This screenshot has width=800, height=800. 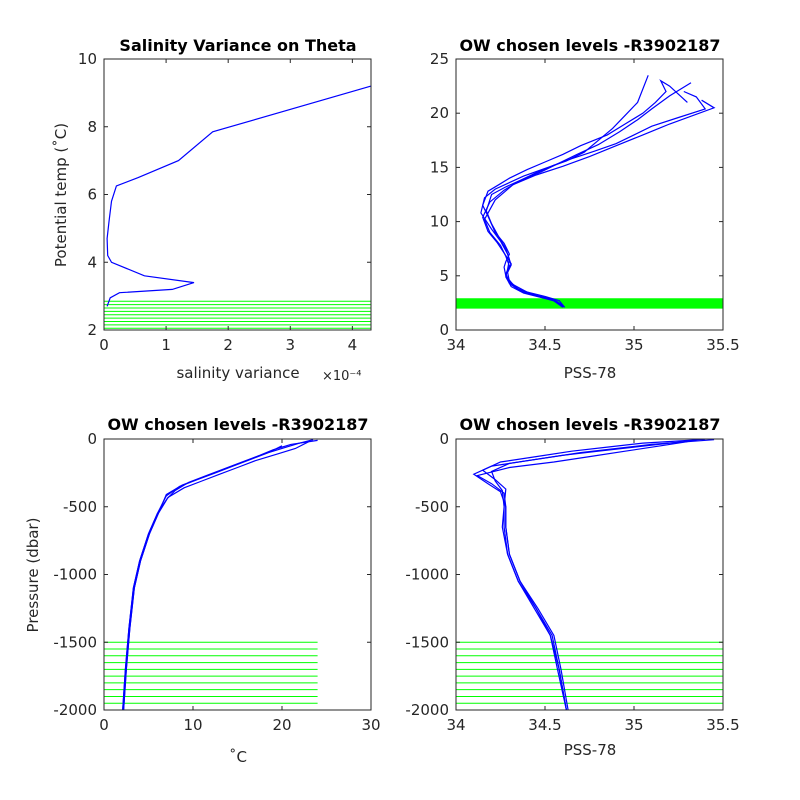 I want to click on x-tick-label: 10, so click(x=192, y=725).